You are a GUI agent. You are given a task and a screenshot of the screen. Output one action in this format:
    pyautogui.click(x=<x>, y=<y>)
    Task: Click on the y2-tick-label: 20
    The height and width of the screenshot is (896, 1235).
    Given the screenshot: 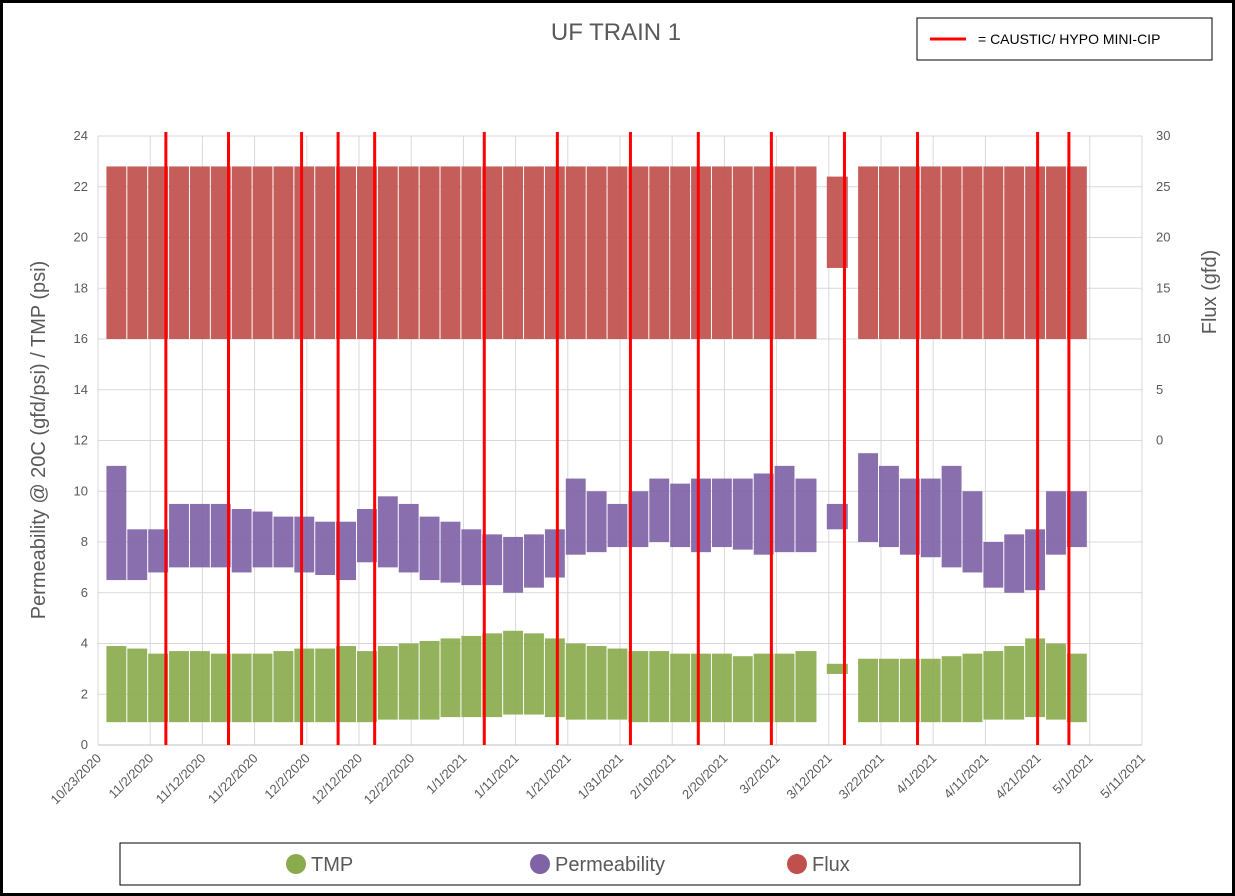 What is the action you would take?
    pyautogui.click(x=1163, y=237)
    